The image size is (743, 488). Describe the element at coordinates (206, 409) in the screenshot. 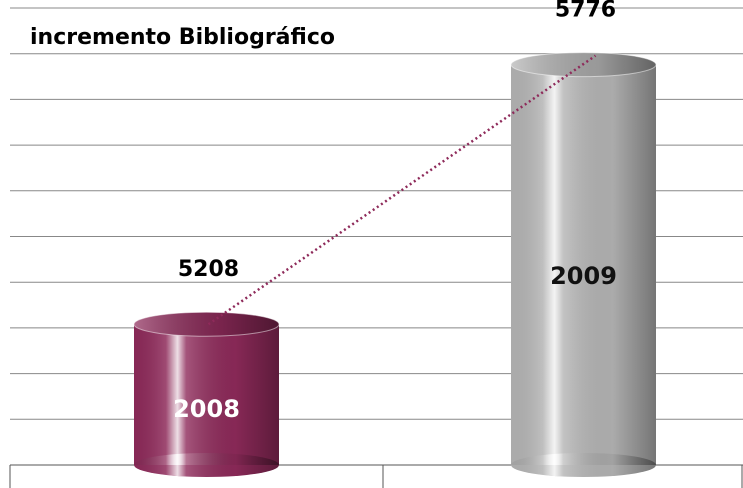

I see `category-label: 2008` at that location.